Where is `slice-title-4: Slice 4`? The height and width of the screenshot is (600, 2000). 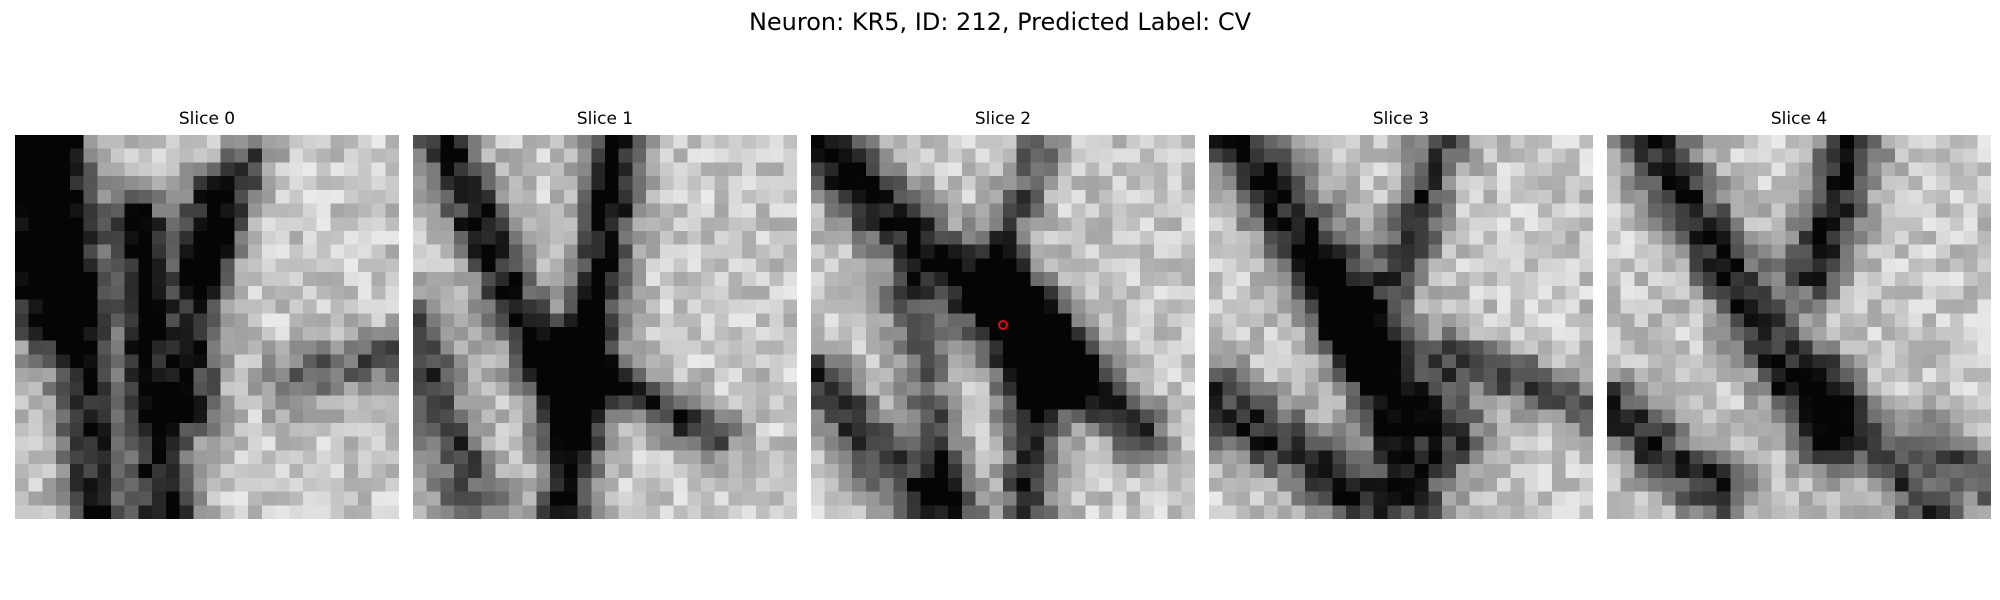 slice-title-4: Slice 4 is located at coordinates (1799, 119).